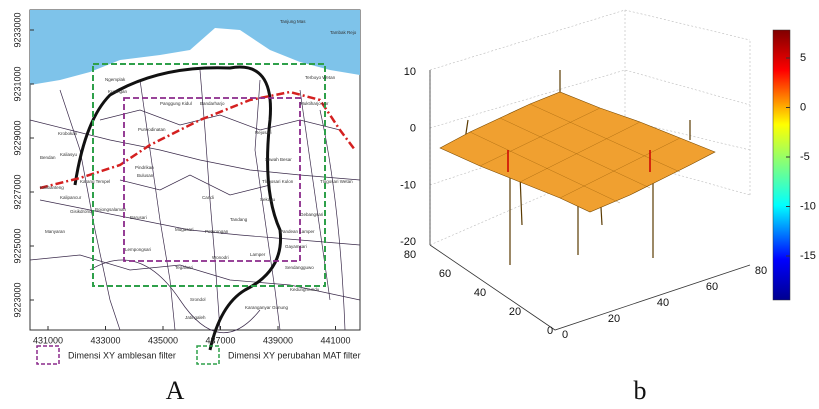 Image resolution: width=819 pixels, height=409 pixels. Describe the element at coordinates (305, 289) in the screenshot. I see `place-label: Kedungmundu` at that location.